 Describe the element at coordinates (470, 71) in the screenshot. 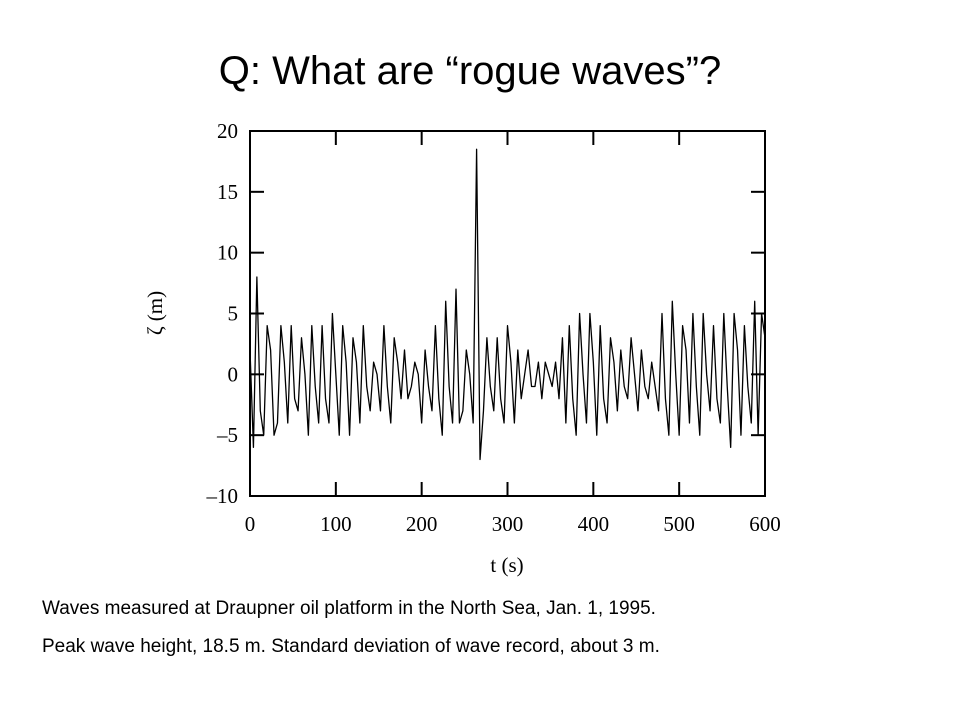

I see `slide-title: Q: What are “rogue waves”?` at that location.